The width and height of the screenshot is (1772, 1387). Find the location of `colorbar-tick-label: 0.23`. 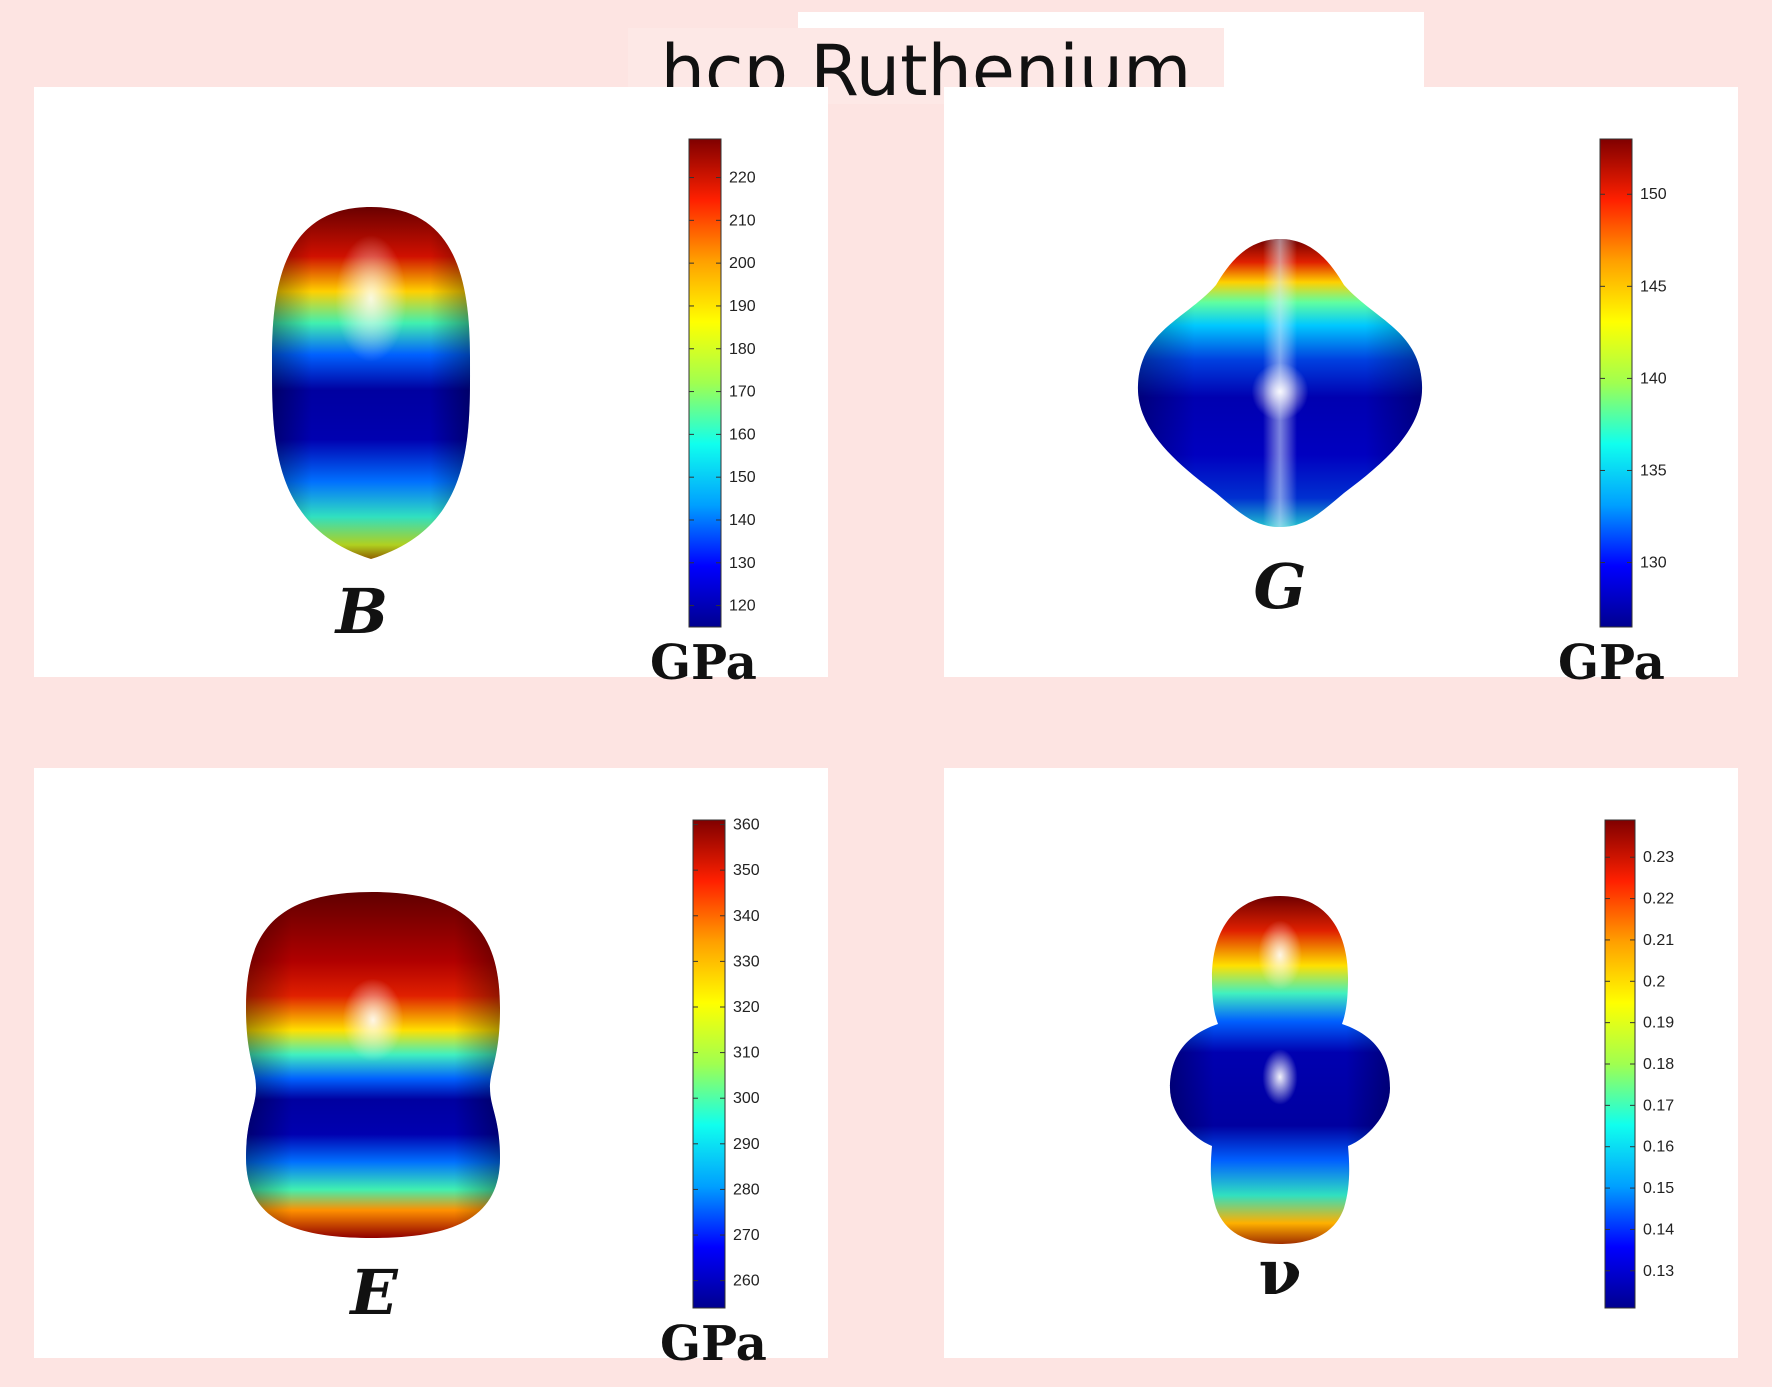

colorbar-tick-label: 0.23 is located at coordinates (1658, 857).